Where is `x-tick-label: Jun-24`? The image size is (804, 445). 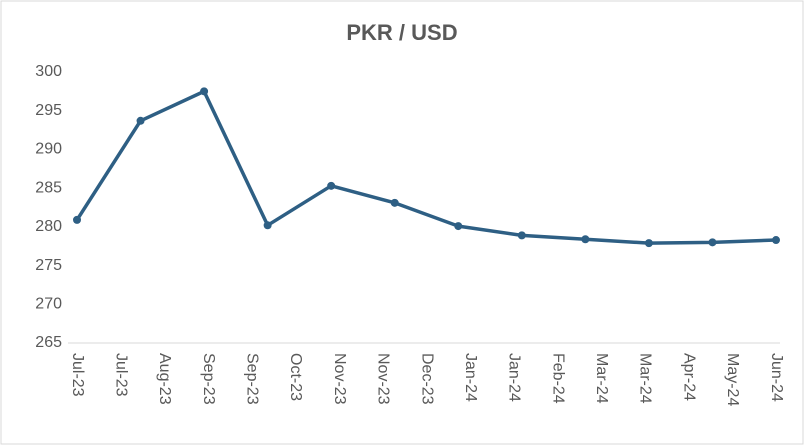
x-tick-label: Jun-24 is located at coordinates (776, 377).